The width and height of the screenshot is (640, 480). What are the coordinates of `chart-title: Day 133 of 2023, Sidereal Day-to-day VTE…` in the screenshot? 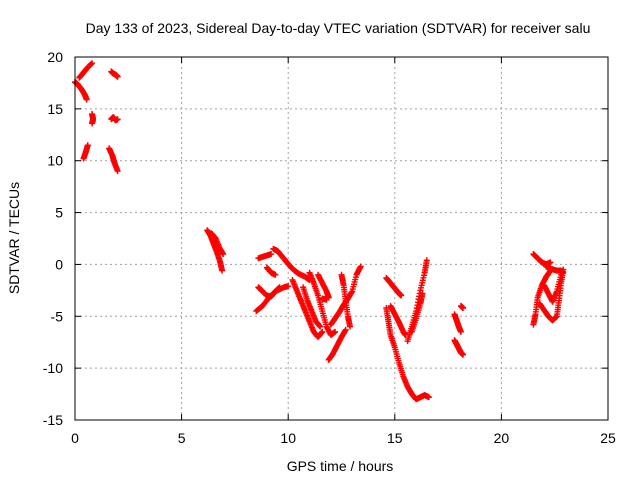 It's located at (338, 28).